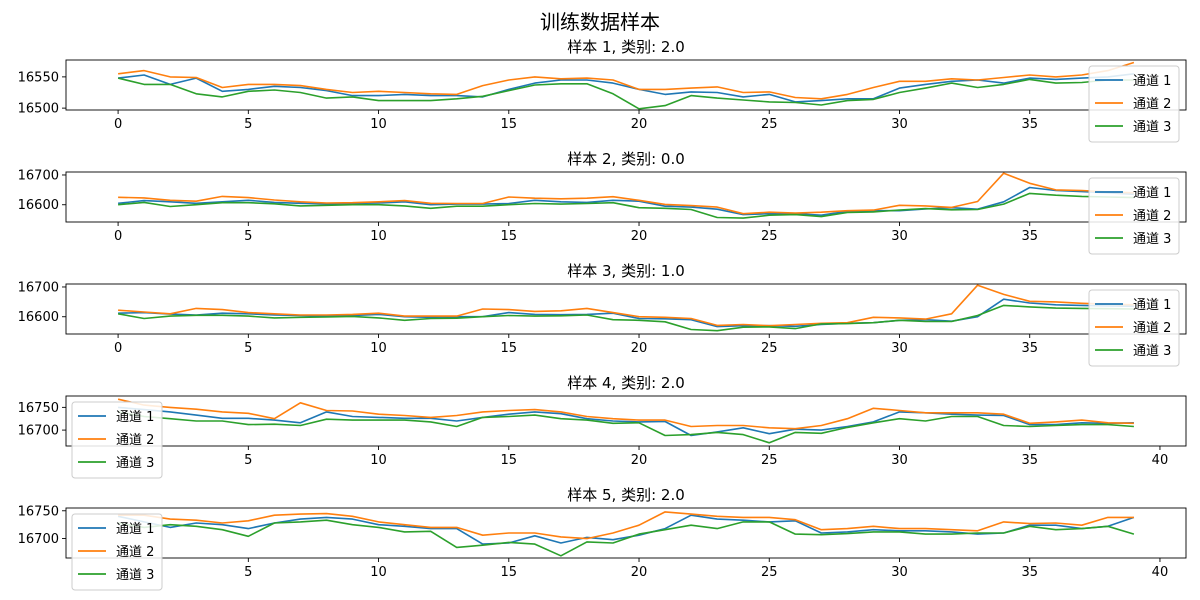 The width and height of the screenshot is (1200, 600). I want to click on subplot-title: 样本 5, 类别: 2.0, so click(626, 495).